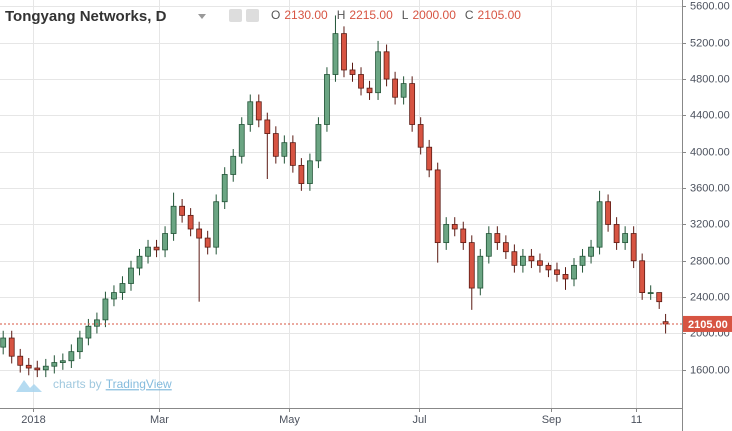  What do you see at coordinates (710, 152) in the screenshot?
I see `y-tick-label: 4000.00` at bounding box center [710, 152].